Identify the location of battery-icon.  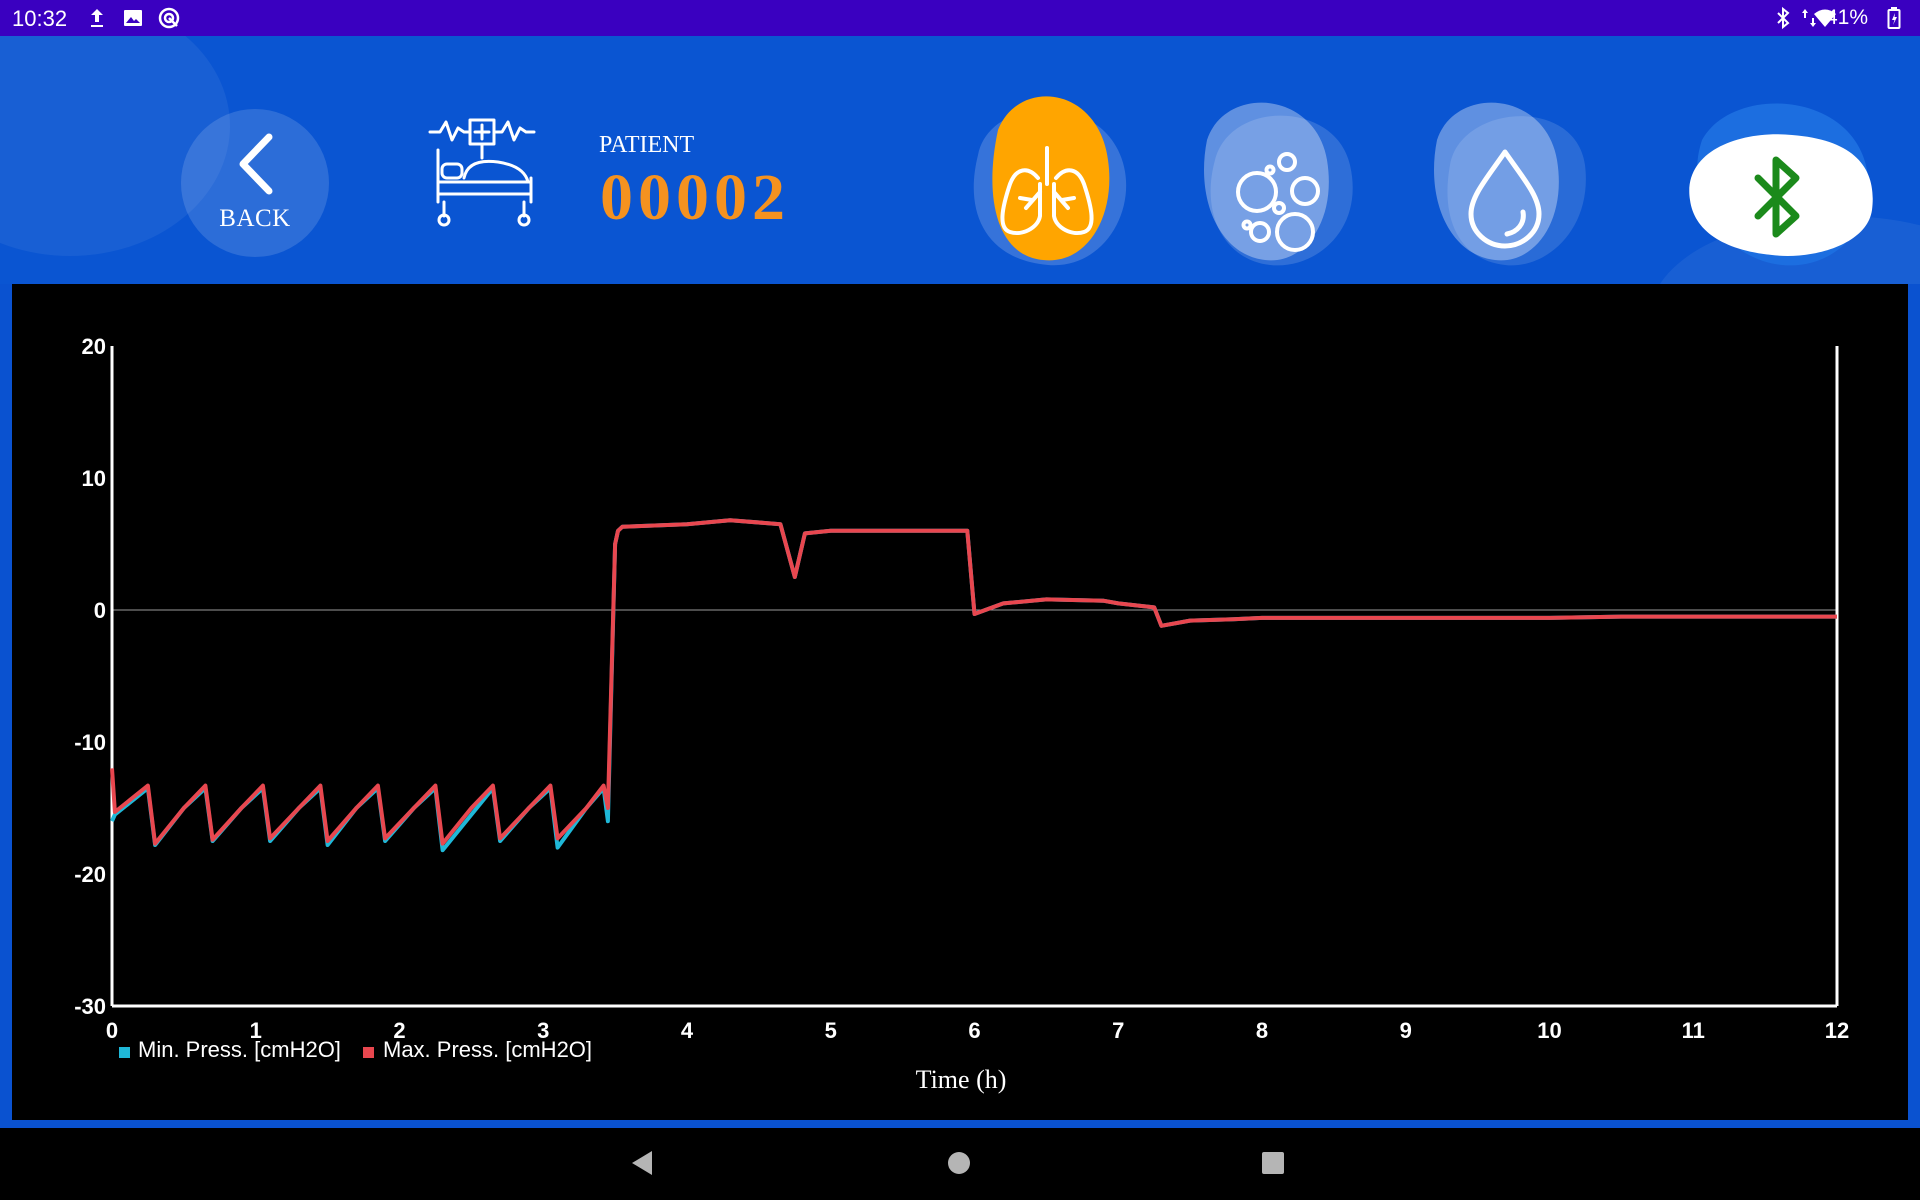
(1894, 18).